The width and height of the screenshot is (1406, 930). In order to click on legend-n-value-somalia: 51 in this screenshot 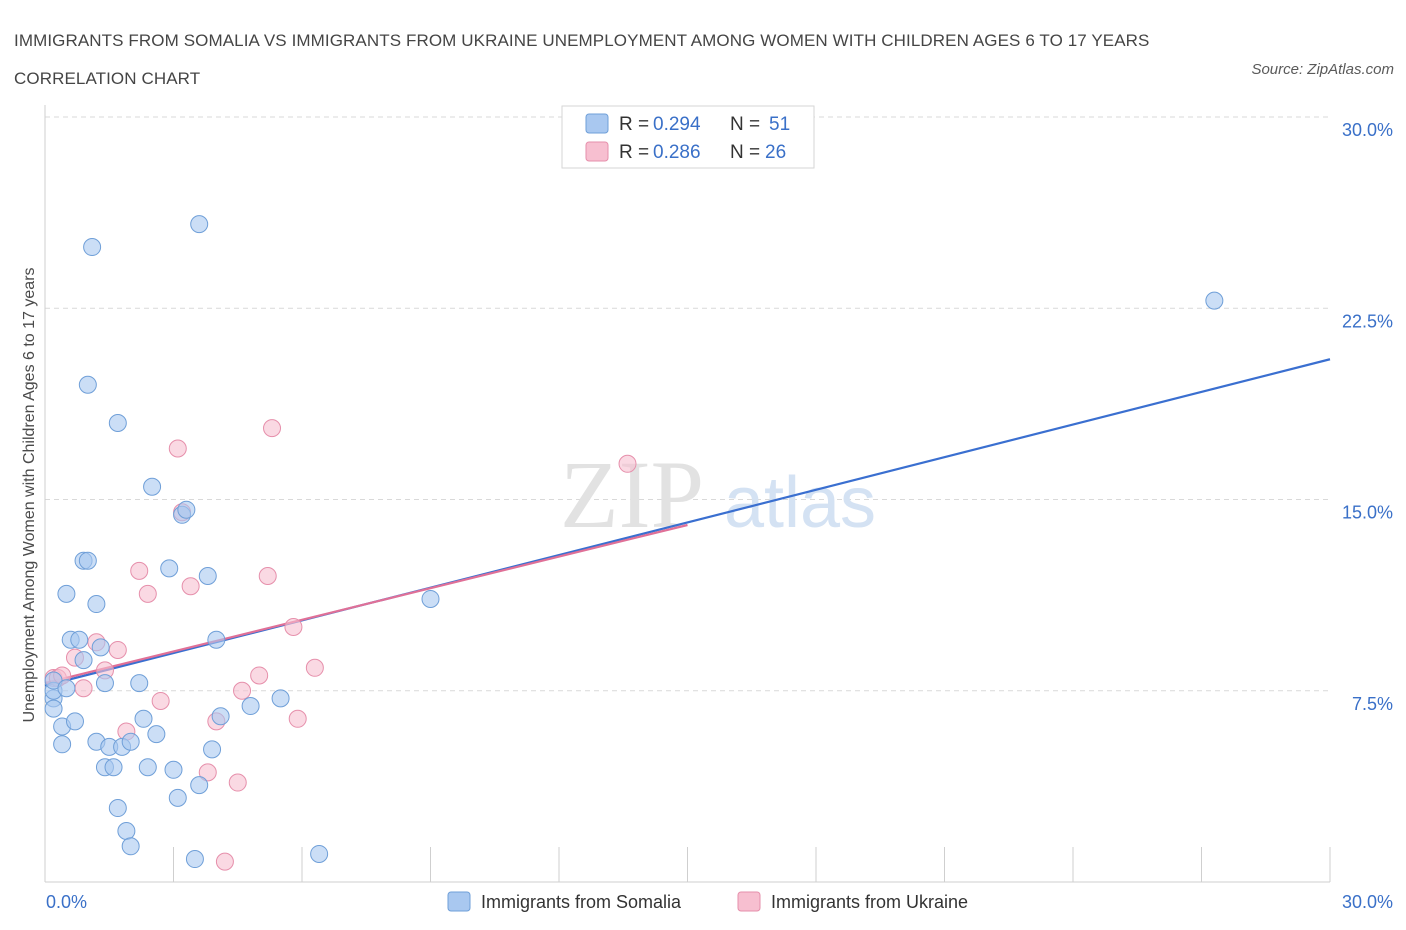, I will do `click(779, 124)`.